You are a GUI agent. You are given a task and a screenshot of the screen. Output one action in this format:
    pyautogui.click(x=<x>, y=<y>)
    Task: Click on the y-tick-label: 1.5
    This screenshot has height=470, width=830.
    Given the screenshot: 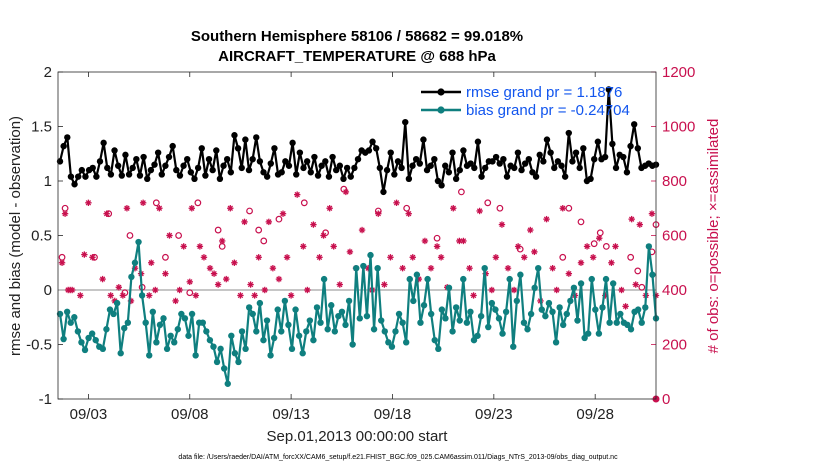 What is the action you would take?
    pyautogui.click(x=41, y=127)
    